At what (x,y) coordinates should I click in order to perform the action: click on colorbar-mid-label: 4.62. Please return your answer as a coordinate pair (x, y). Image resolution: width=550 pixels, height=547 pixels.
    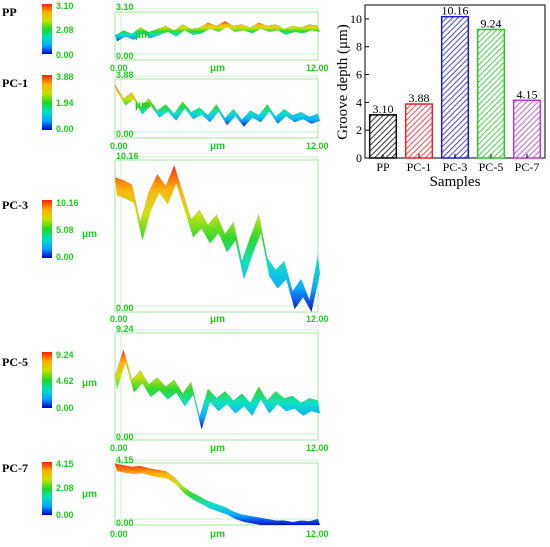
    Looking at the image, I should click on (65, 381).